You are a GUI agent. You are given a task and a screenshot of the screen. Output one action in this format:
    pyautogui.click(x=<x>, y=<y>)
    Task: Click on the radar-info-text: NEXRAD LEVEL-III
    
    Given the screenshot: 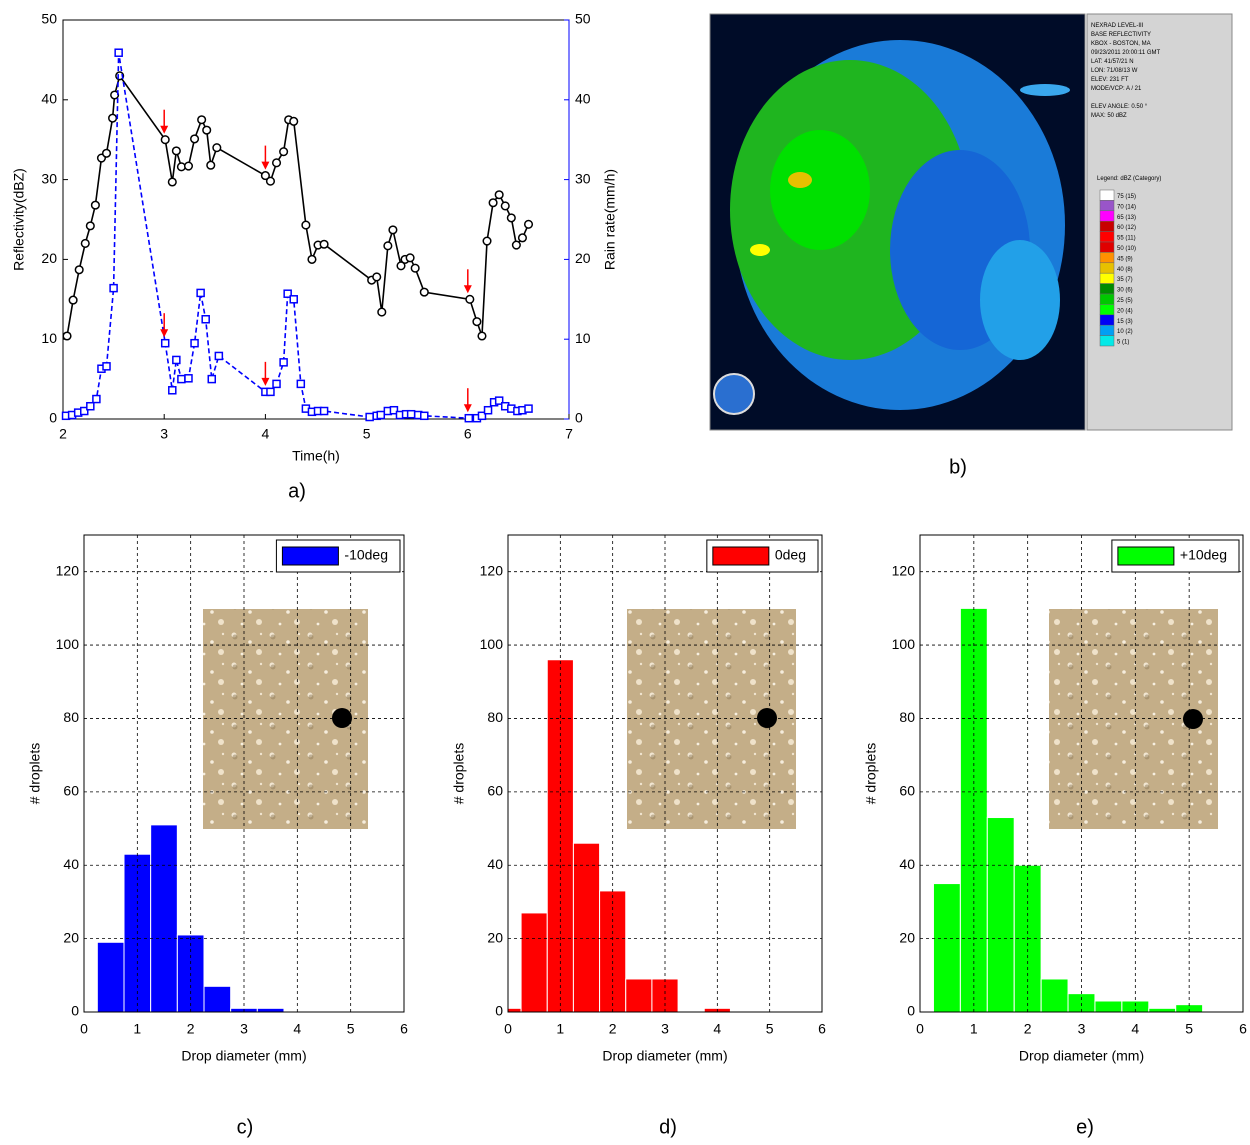 What is the action you would take?
    pyautogui.click(x=1117, y=26)
    